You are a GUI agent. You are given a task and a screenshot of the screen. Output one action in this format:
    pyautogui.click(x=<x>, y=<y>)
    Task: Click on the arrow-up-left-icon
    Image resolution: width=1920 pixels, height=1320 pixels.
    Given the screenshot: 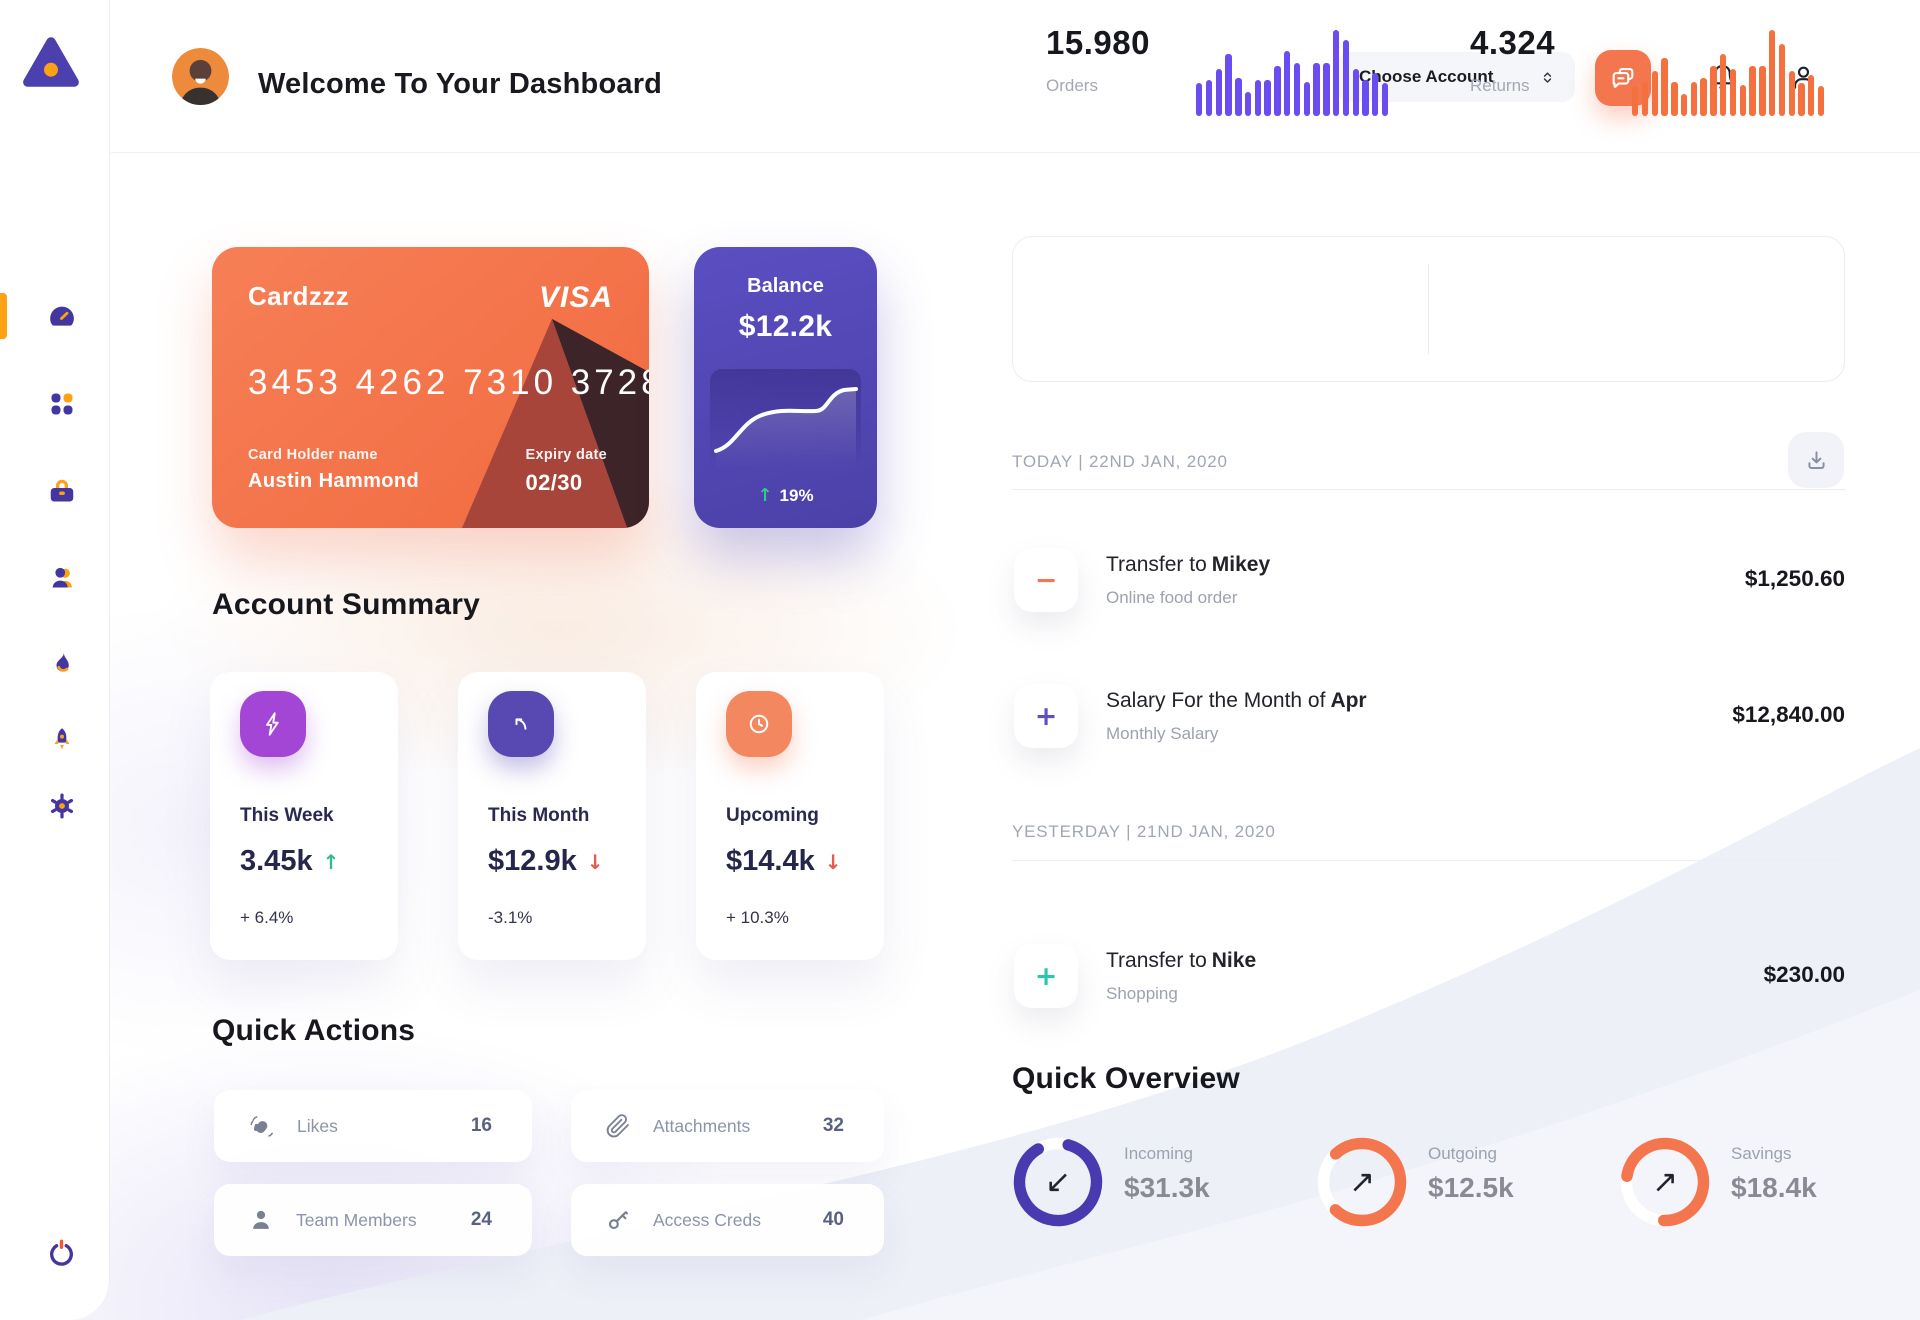 What is the action you would take?
    pyautogui.click(x=521, y=724)
    